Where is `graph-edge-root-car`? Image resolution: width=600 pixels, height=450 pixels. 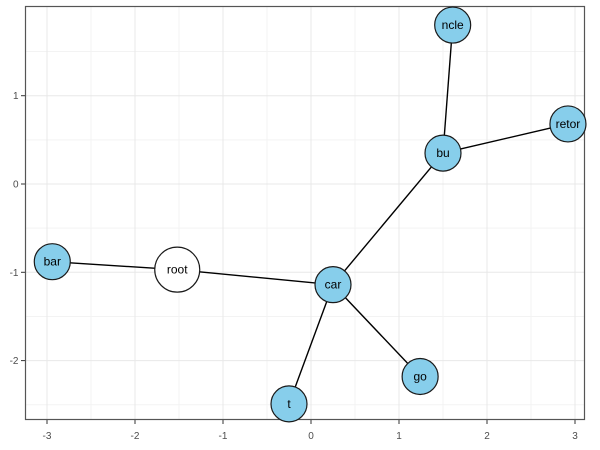
graph-edge-root-car is located at coordinates (255, 277).